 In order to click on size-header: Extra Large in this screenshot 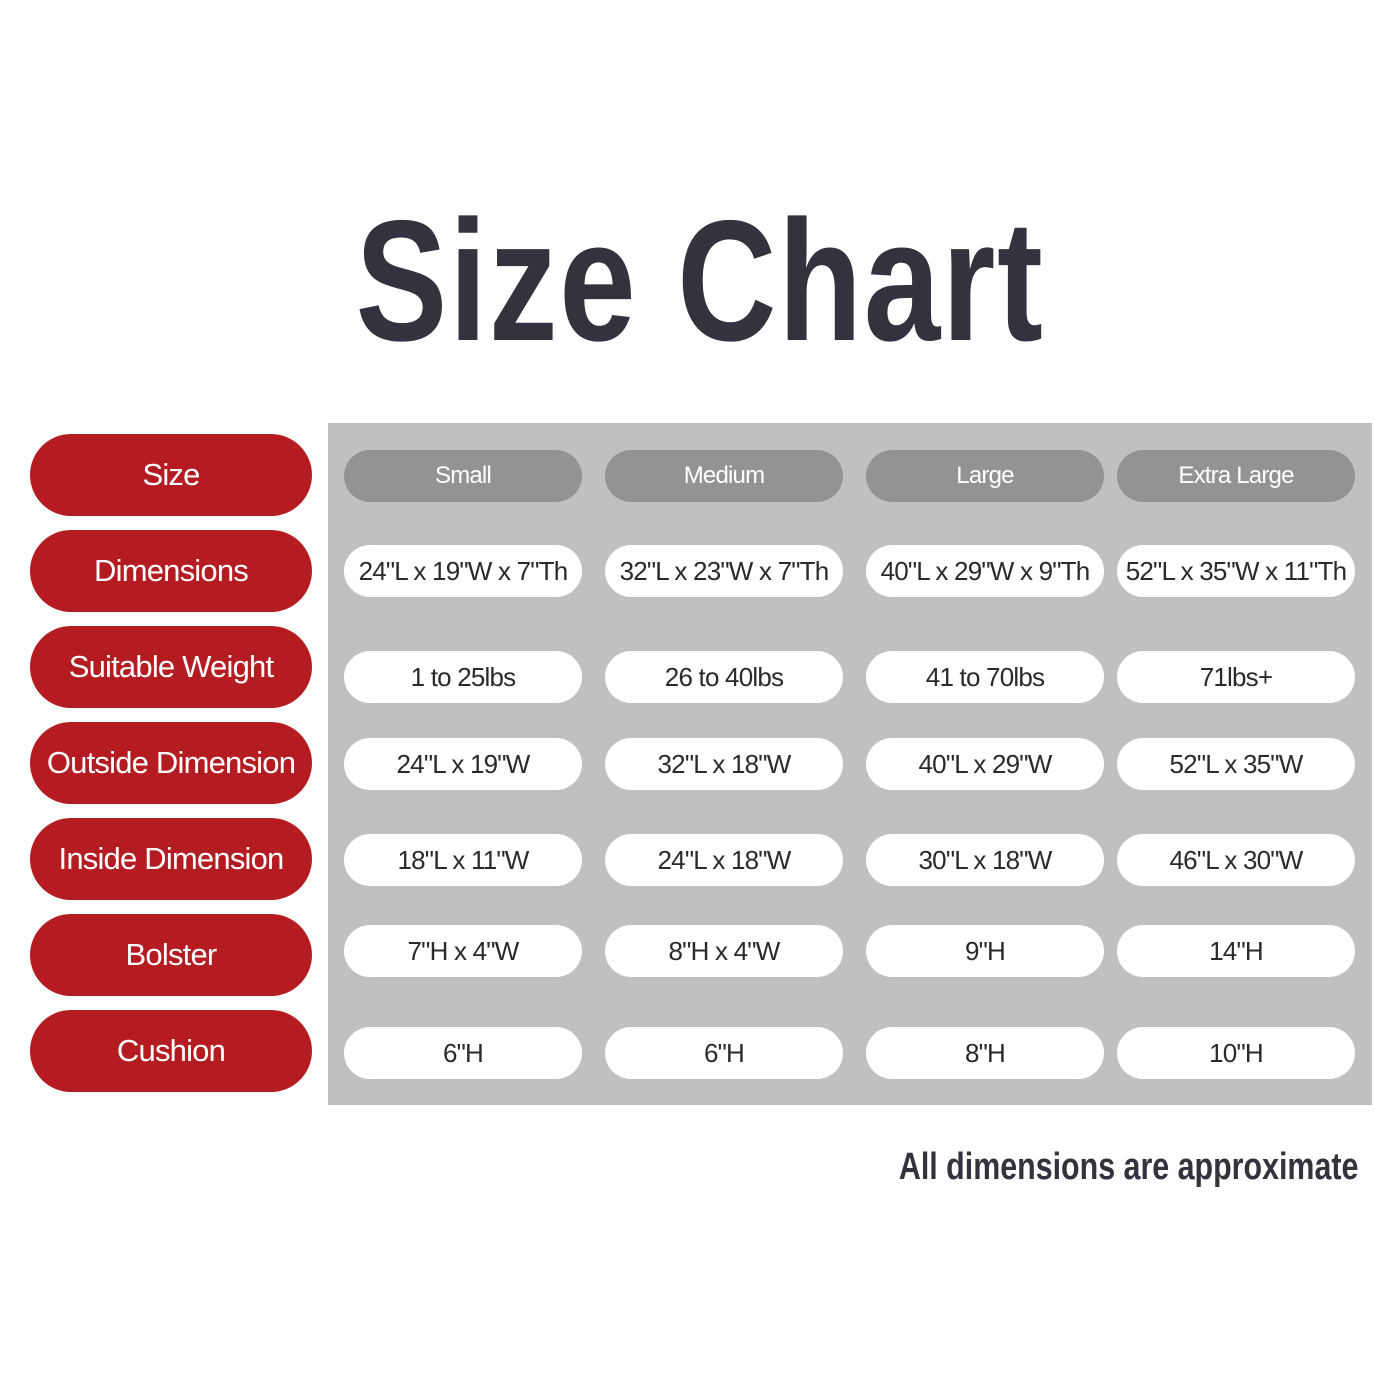, I will do `click(1236, 476)`.